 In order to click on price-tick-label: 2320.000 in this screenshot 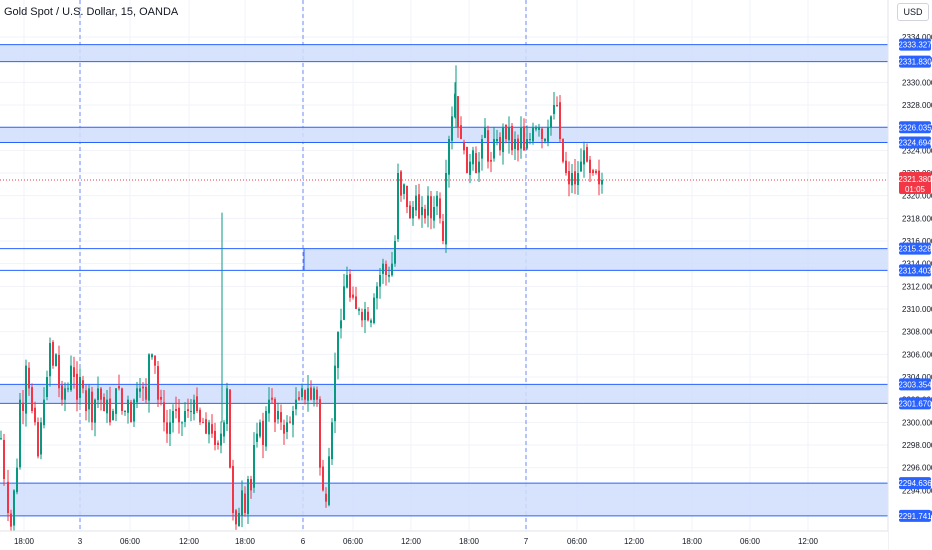, I will do `click(917, 196)`.